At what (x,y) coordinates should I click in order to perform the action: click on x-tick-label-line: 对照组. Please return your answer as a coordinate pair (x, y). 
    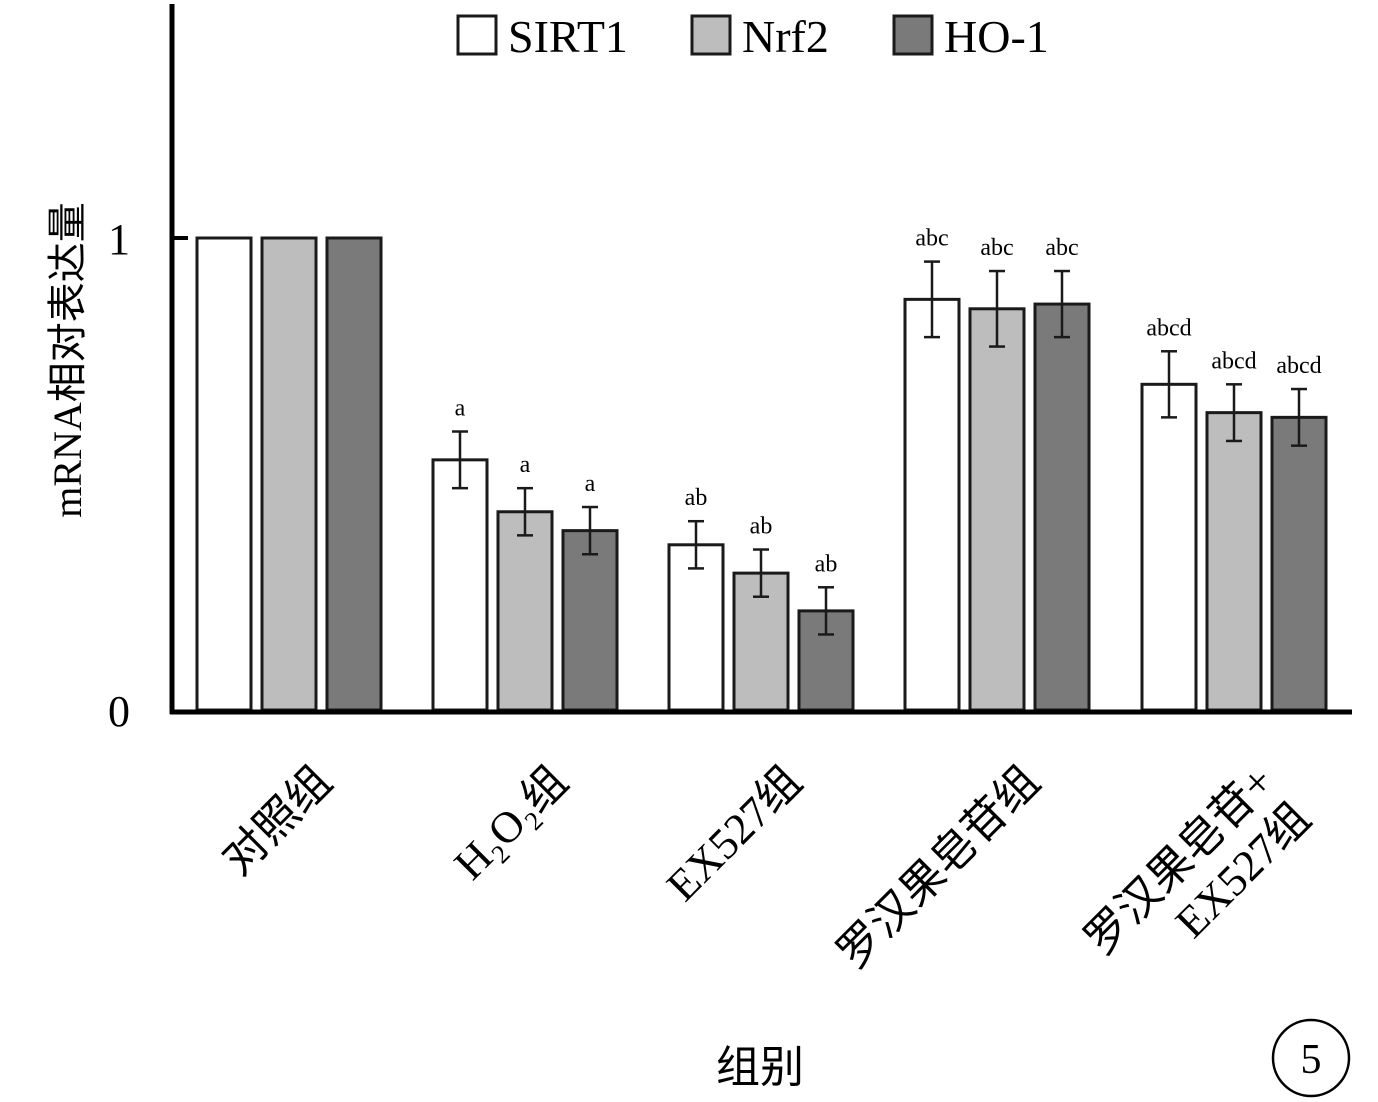
    Looking at the image, I should click on (277, 821).